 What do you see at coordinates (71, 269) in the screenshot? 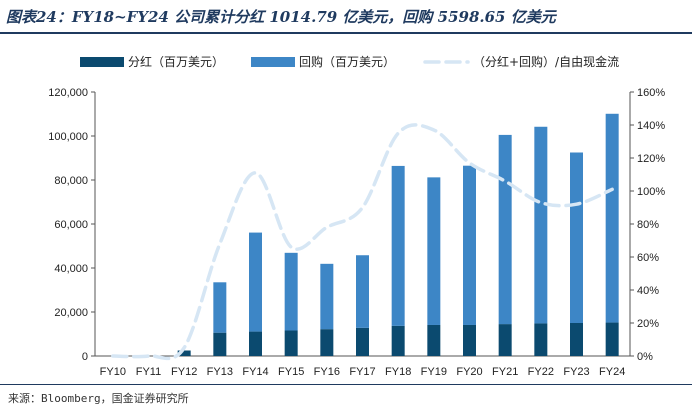
I see `y-tick-label-left: 40,000` at bounding box center [71, 269].